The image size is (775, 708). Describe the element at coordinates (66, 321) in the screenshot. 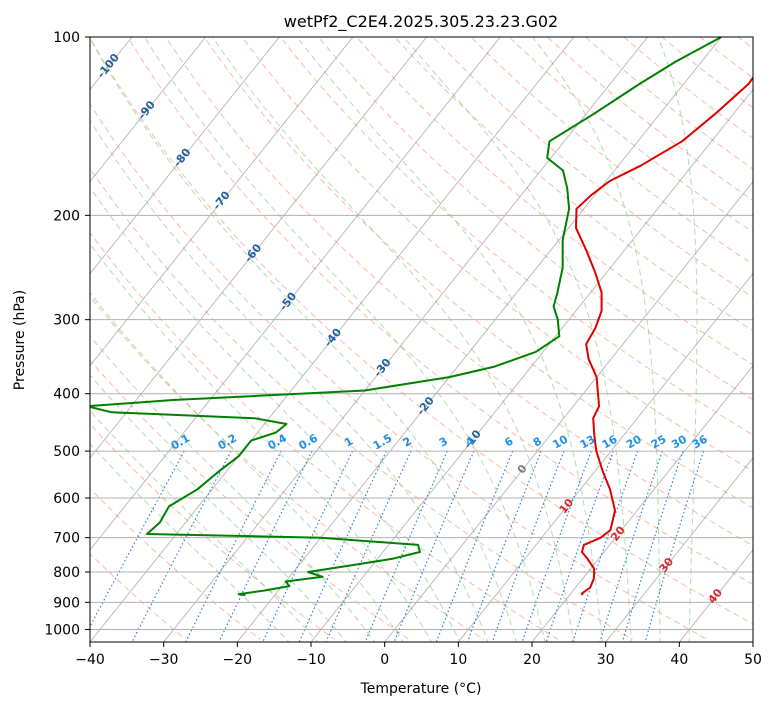

I see `y-tick-label: 300` at that location.